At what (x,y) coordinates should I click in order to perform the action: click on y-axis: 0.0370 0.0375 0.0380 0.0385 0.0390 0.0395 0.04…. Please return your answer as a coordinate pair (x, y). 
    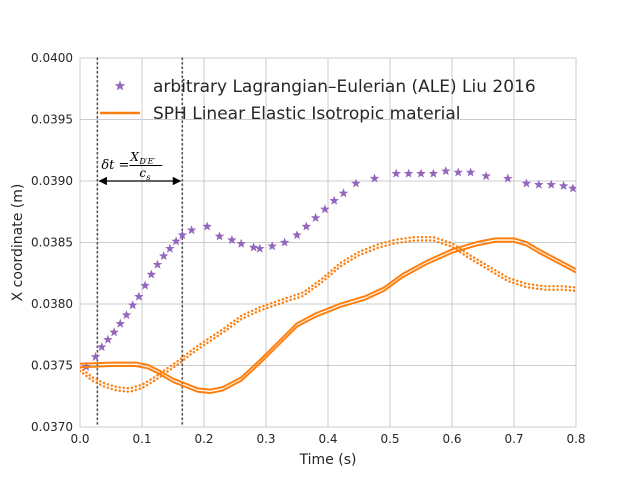
    Looking at the image, I should click on (52, 242).